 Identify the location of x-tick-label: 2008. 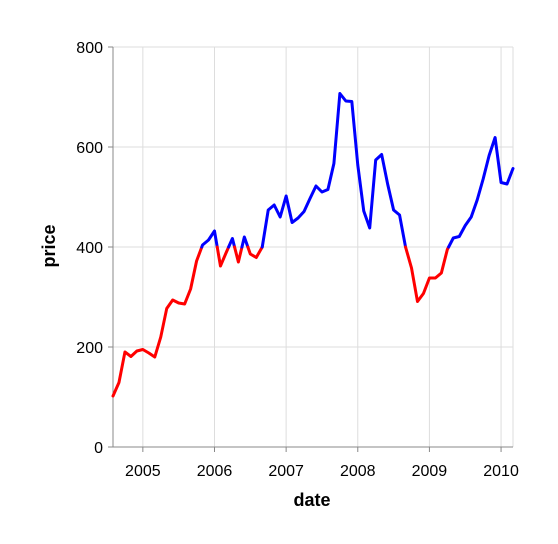
(358, 471).